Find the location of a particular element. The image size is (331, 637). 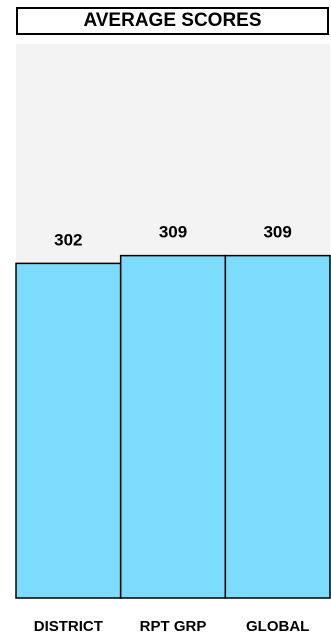

category-label-group: DISTRICT RPT GRP GLOBAL is located at coordinates (172, 626).